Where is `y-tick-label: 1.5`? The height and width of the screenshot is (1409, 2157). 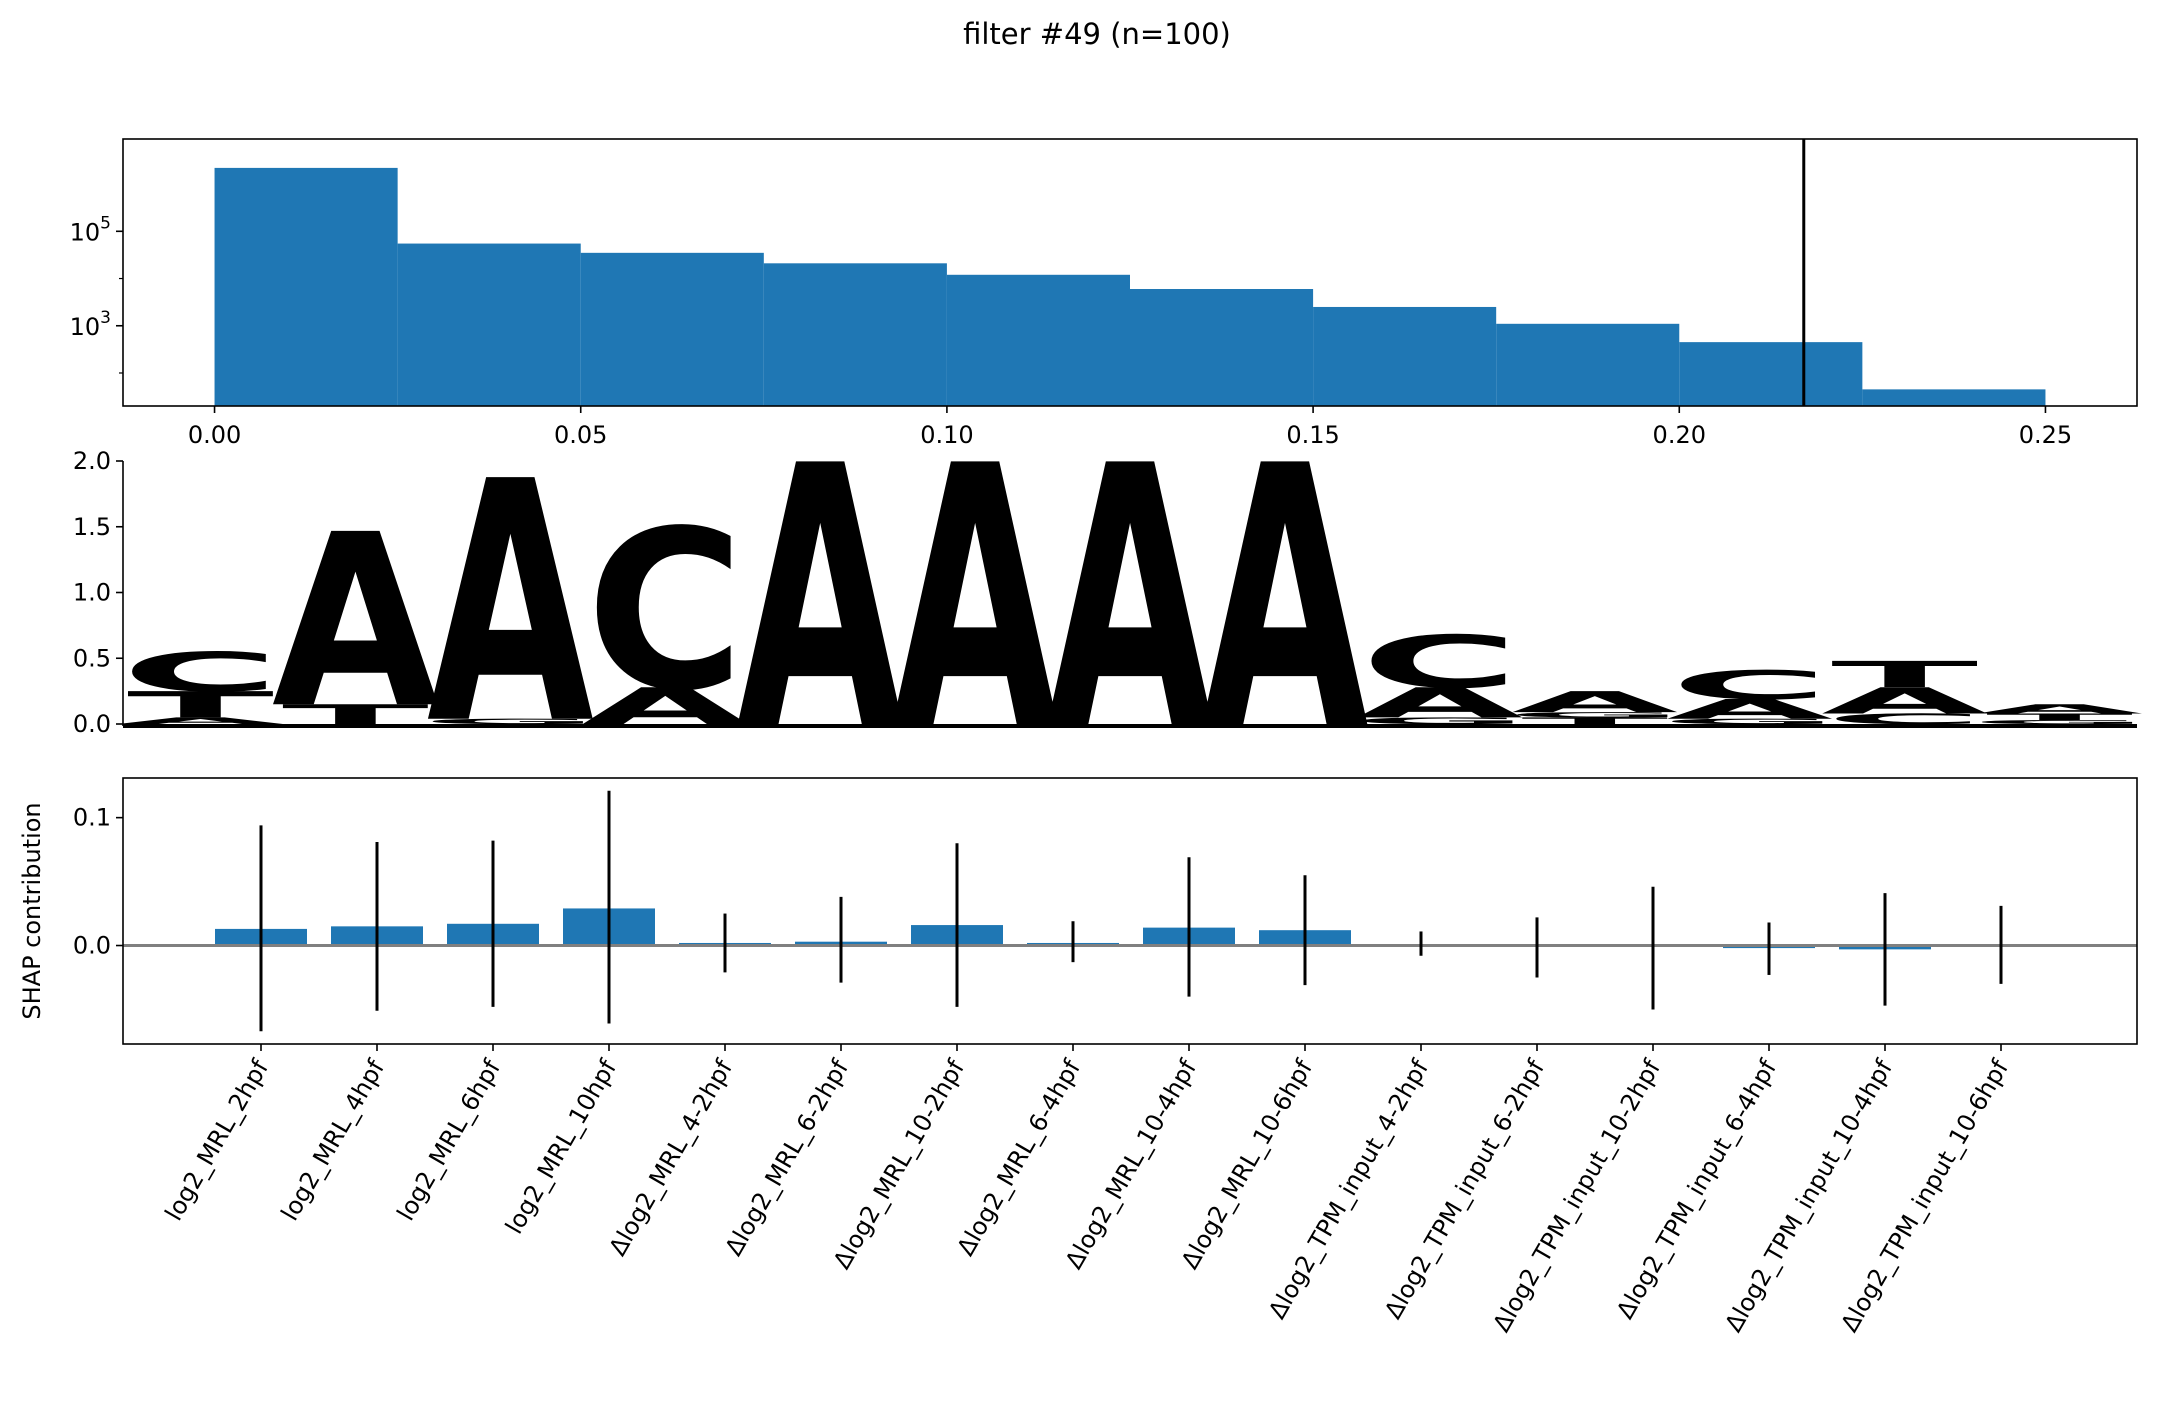
y-tick-label: 1.5 is located at coordinates (92, 527).